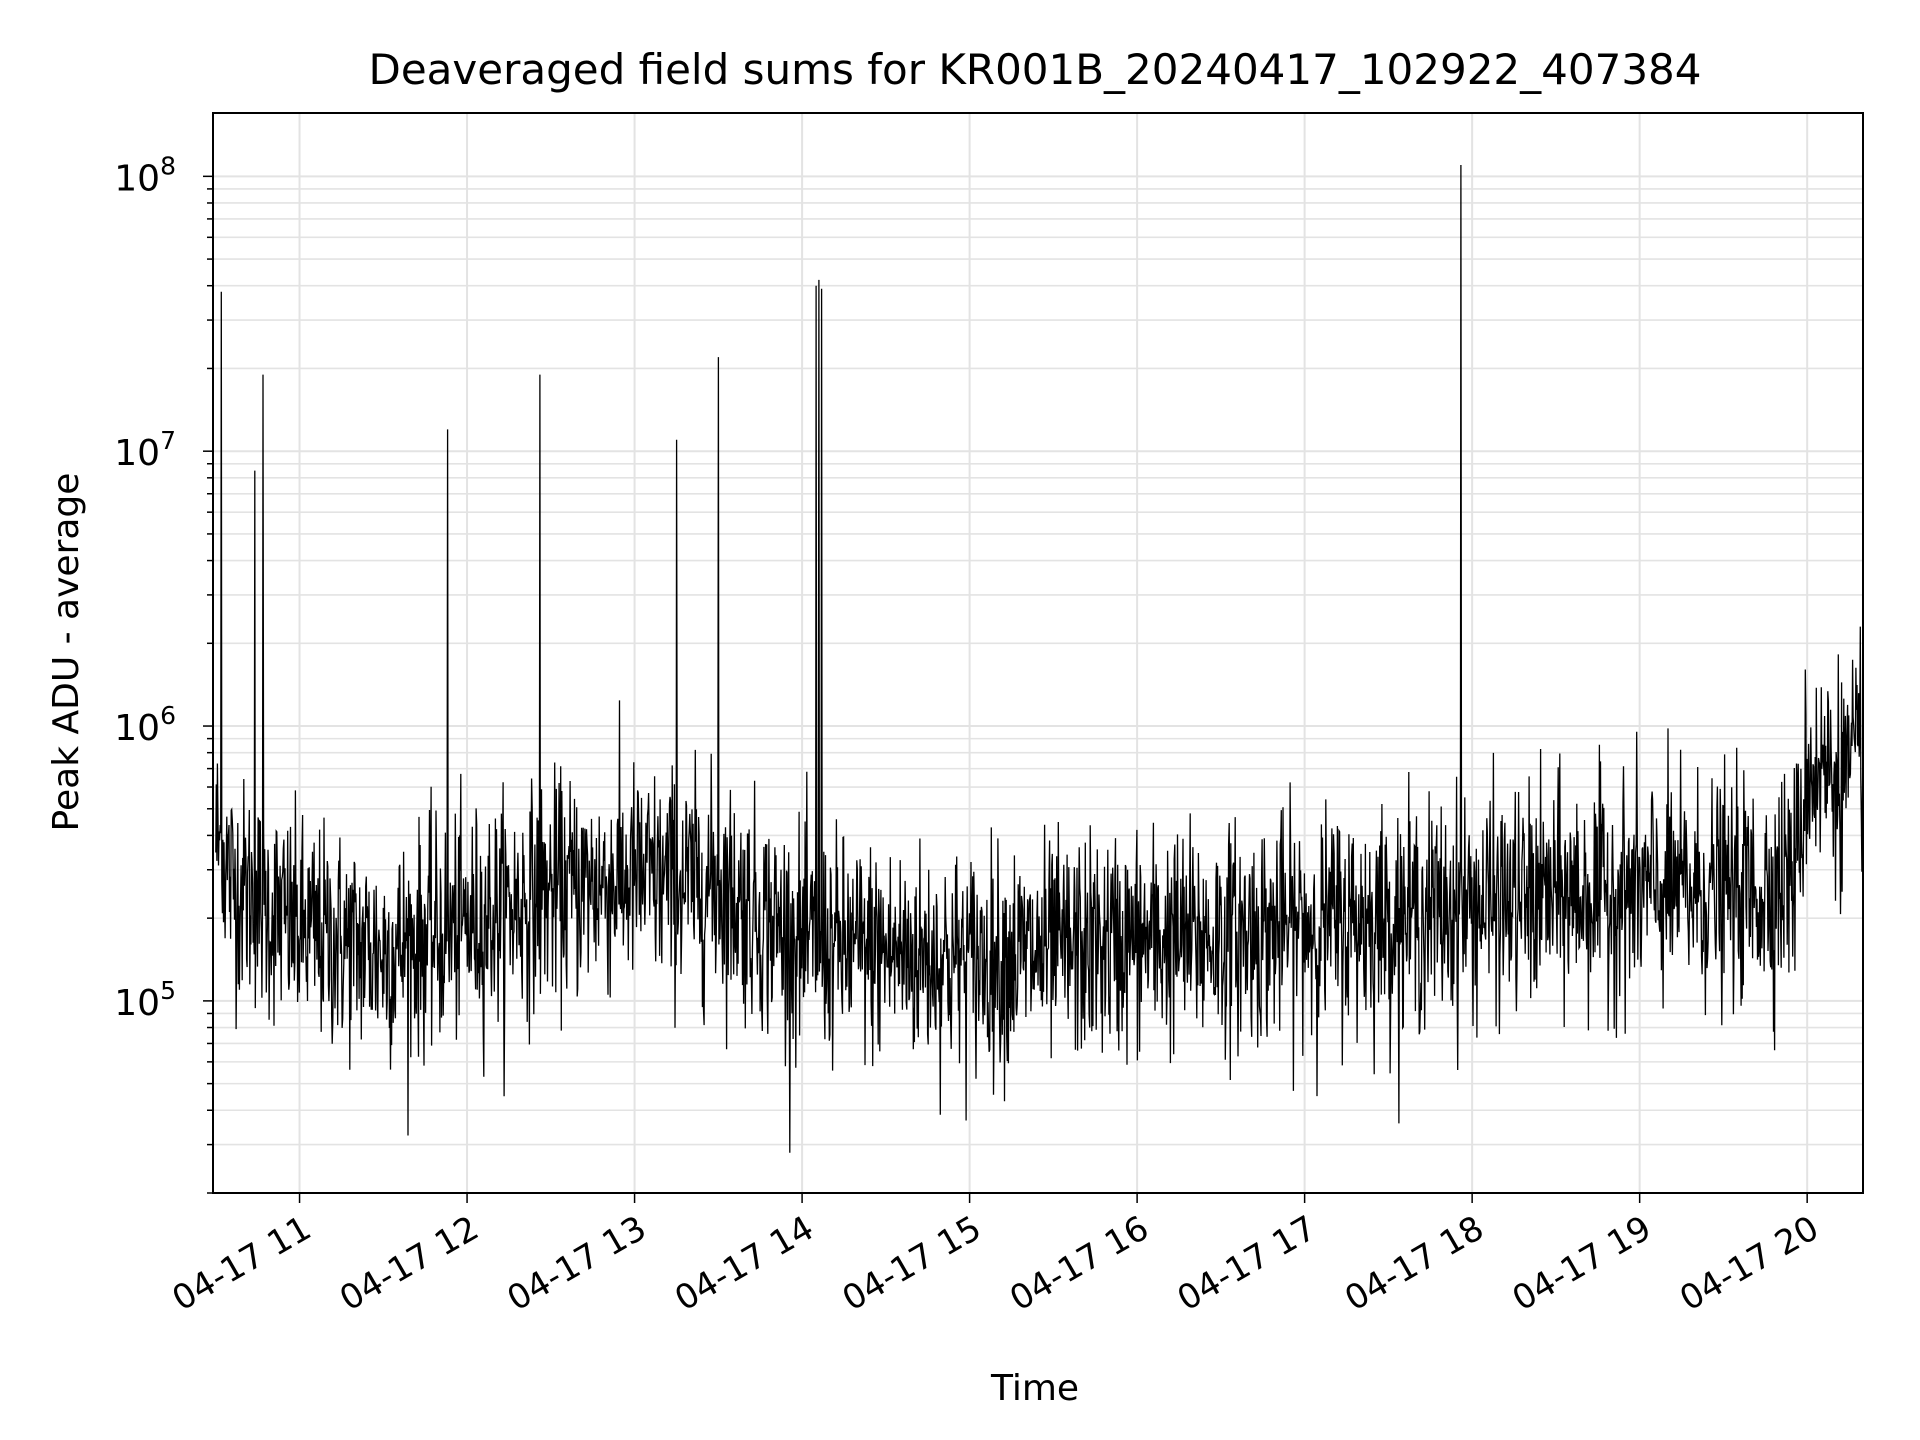 Image resolution: width=1920 pixels, height=1440 pixels. I want to click on y-tick-label: 10⁶, so click(145, 725).